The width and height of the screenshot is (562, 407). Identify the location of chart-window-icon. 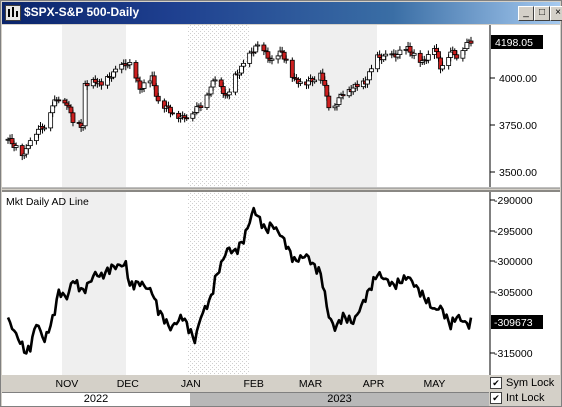
(13, 13).